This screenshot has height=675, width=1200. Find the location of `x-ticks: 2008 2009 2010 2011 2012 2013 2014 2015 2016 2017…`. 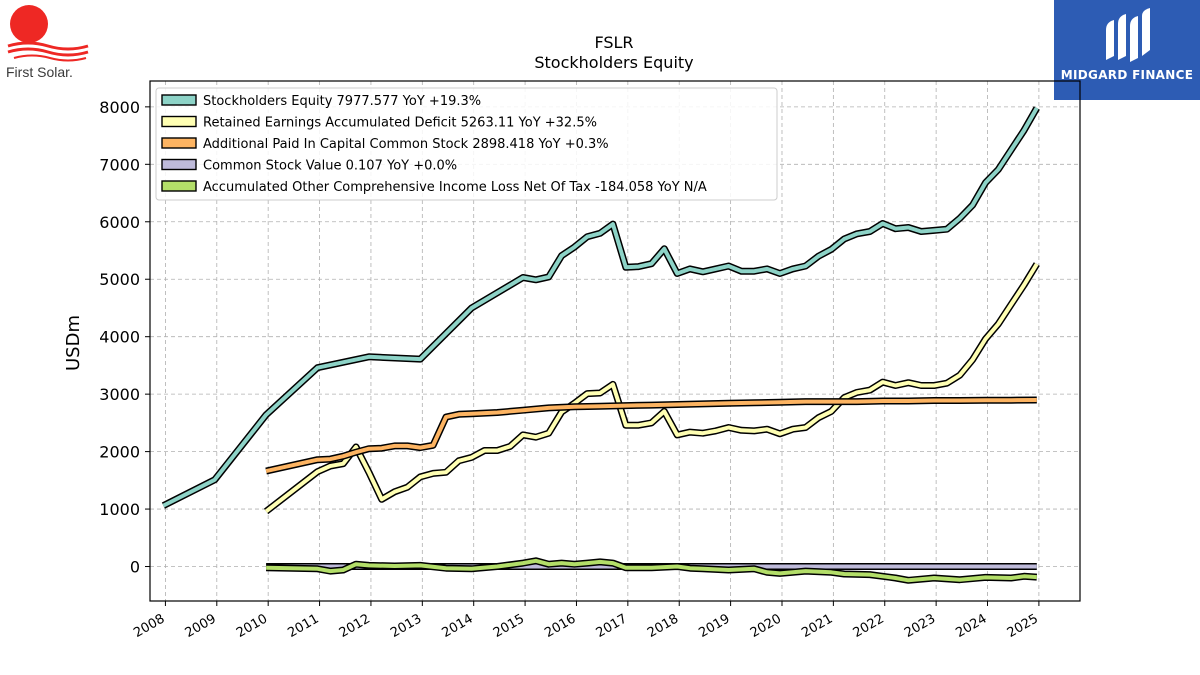

x-ticks: 2008 2009 2010 2011 2012 2013 2014 2015 2016 2017… is located at coordinates (586, 621).